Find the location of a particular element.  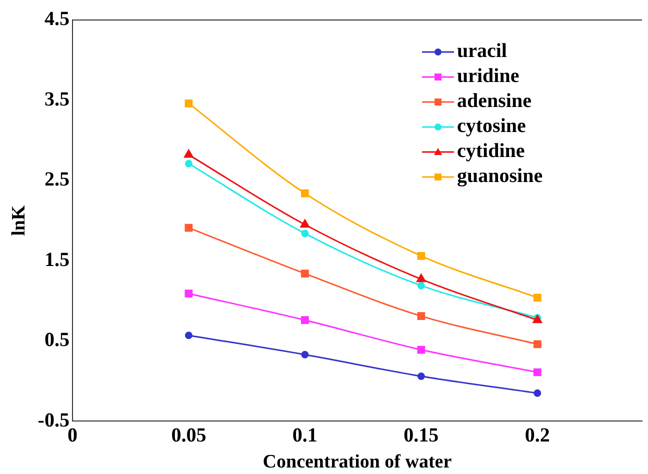

y-axis-title: lnK is located at coordinates (19, 220).